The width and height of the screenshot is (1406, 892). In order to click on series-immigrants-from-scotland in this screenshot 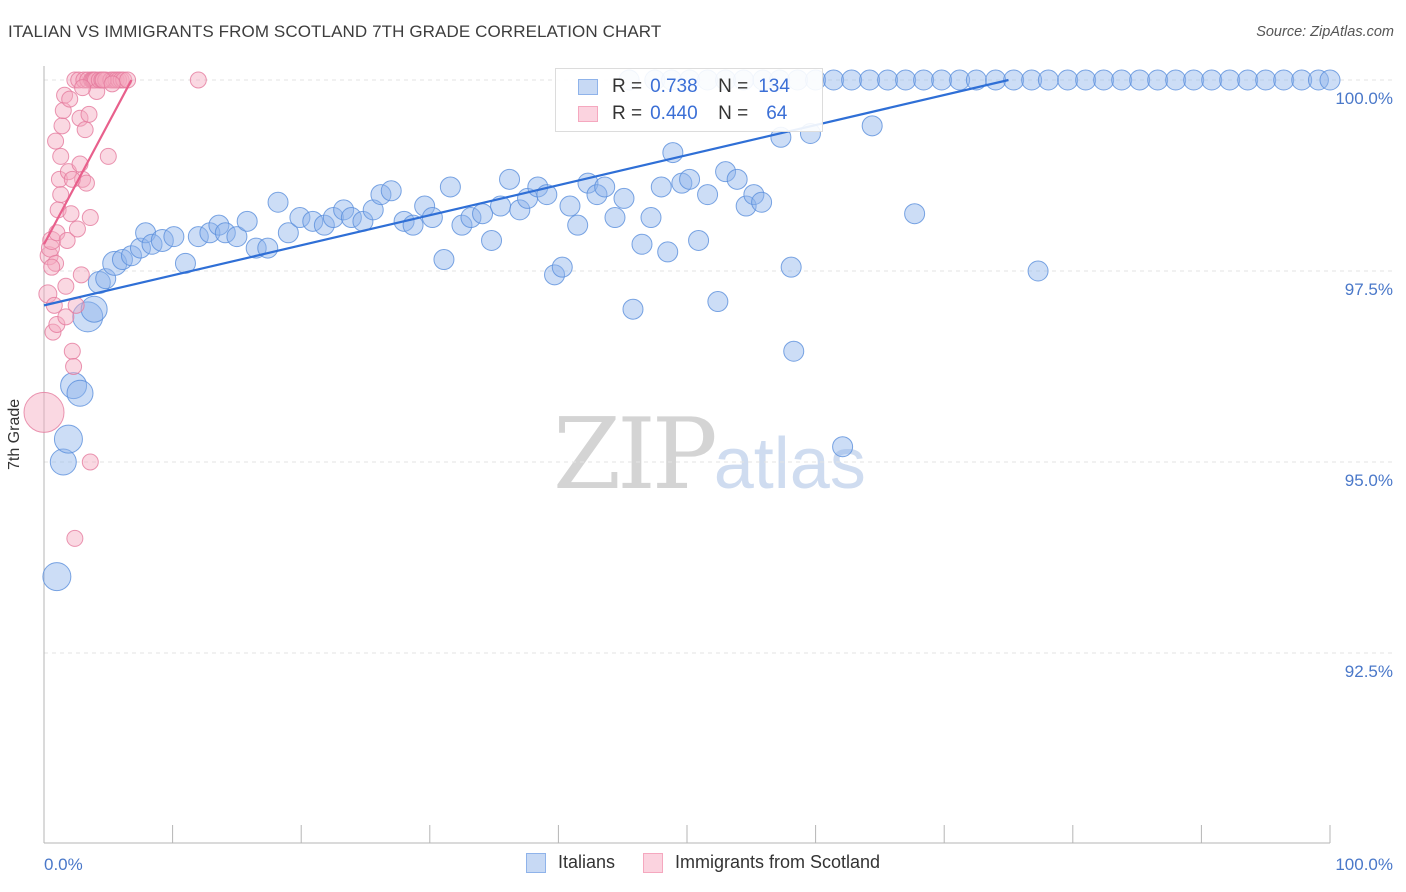, I will do `click(115, 309)`.